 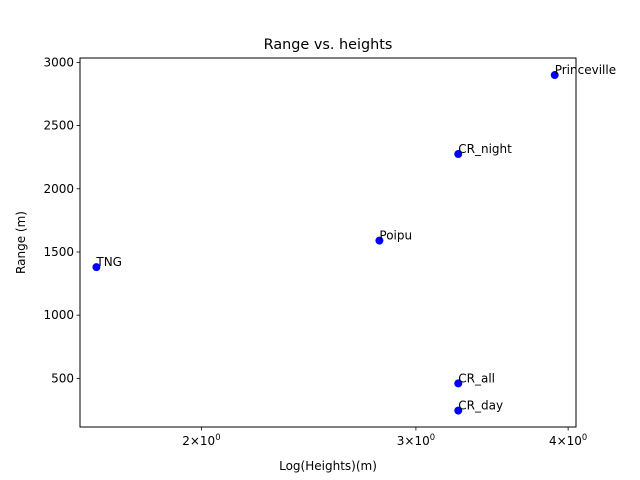 I want to click on data-point-label: Poipu, so click(x=395, y=236).